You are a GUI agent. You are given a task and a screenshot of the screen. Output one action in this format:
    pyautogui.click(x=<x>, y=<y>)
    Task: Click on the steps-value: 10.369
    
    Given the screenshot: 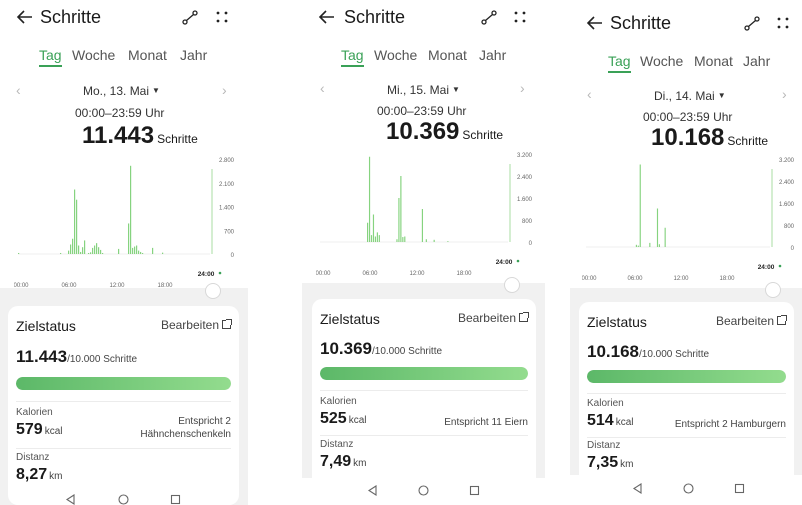 What is the action you would take?
    pyautogui.click(x=423, y=131)
    